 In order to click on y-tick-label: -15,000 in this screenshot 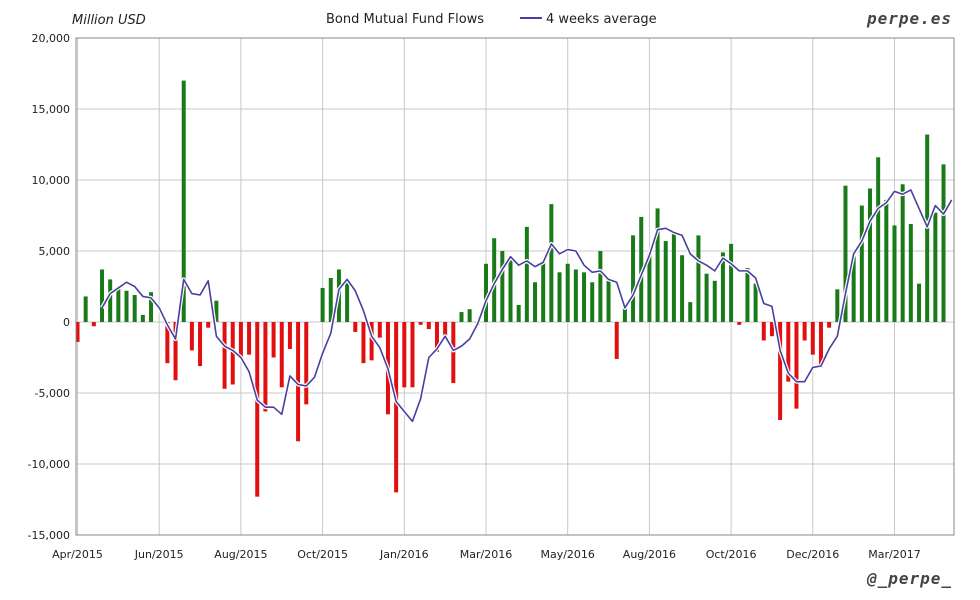, I will do `click(49, 535)`.